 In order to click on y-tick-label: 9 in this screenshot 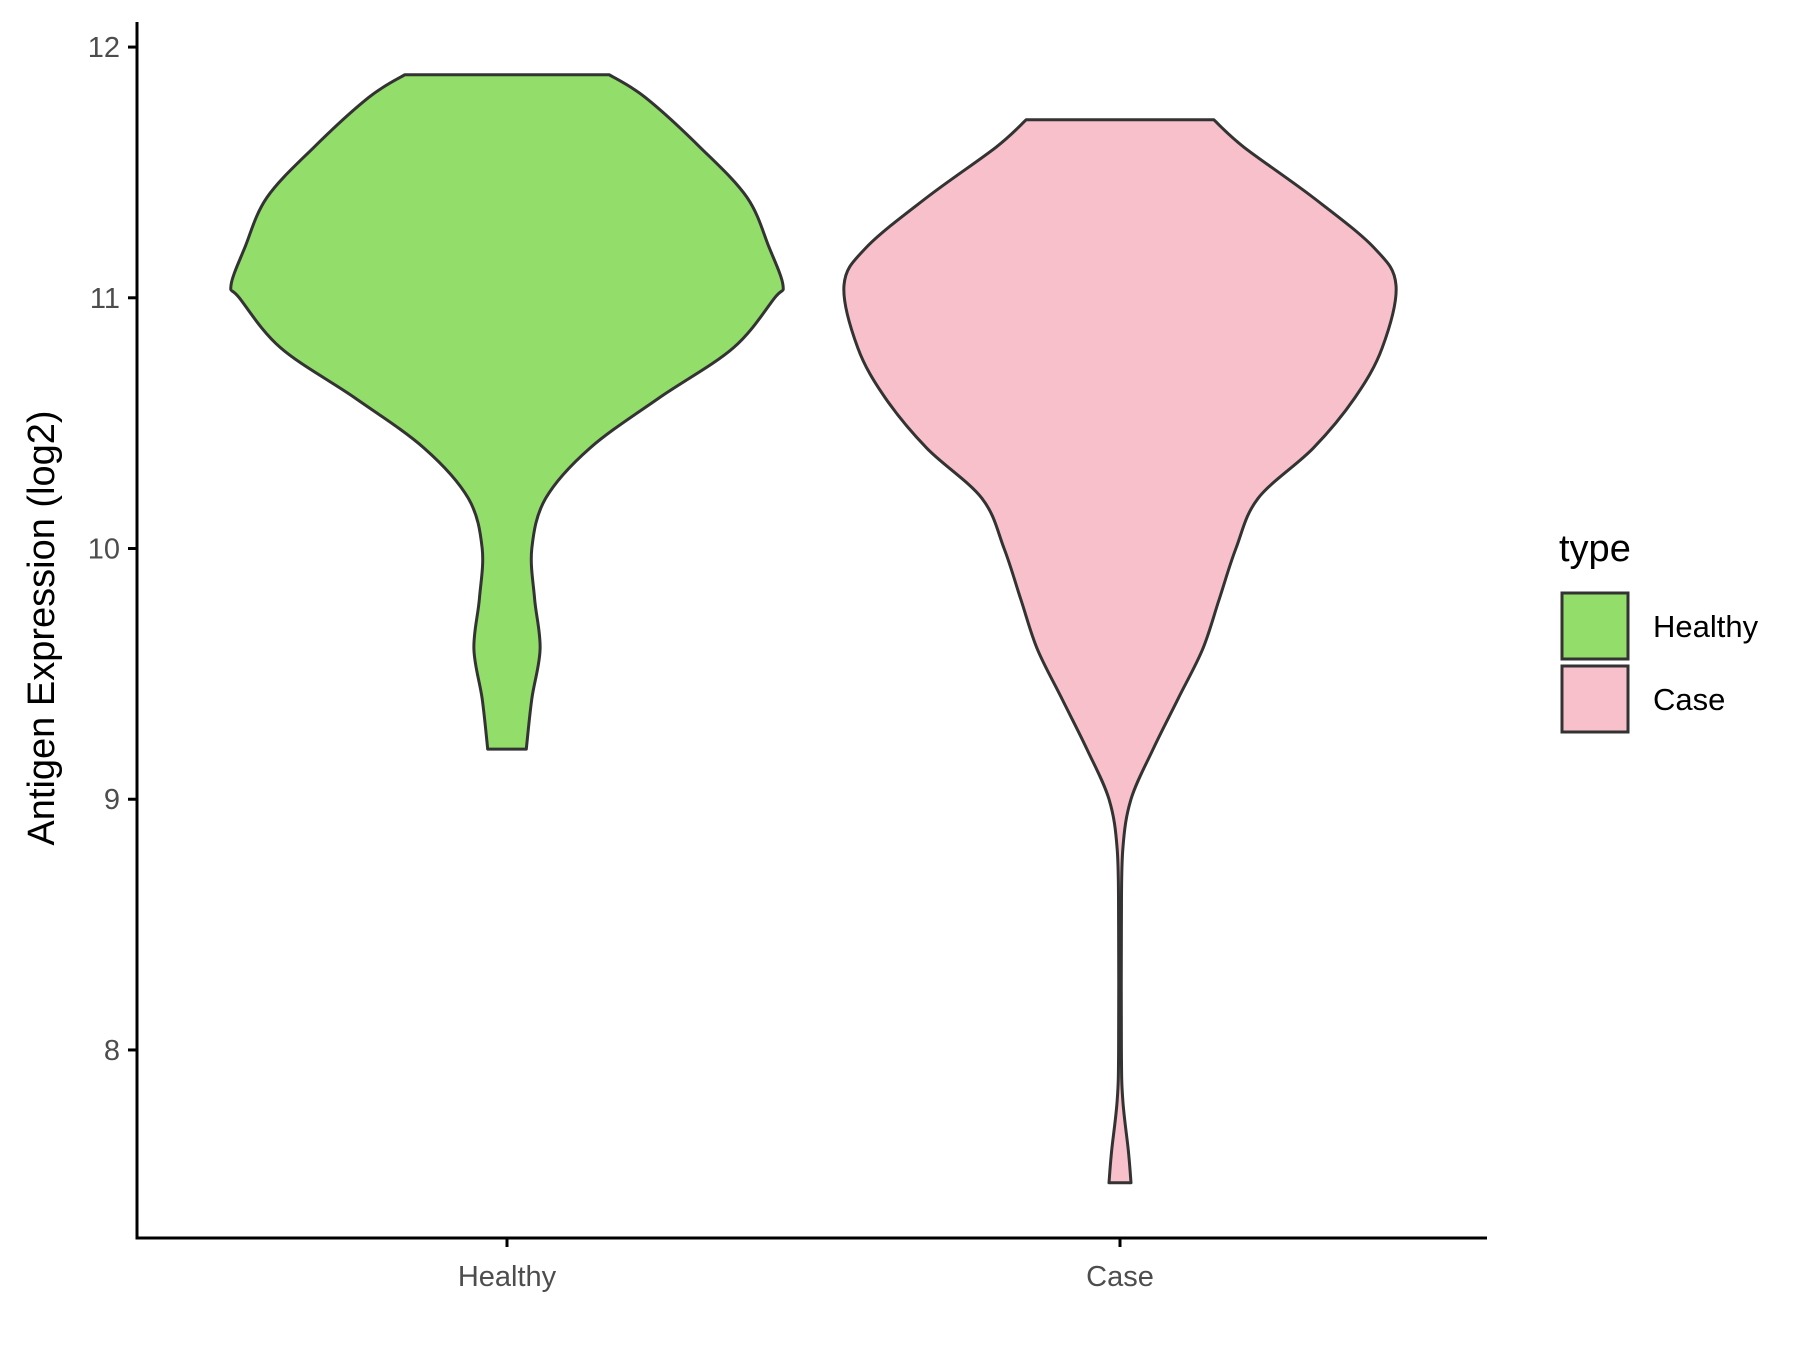, I will do `click(112, 800)`.